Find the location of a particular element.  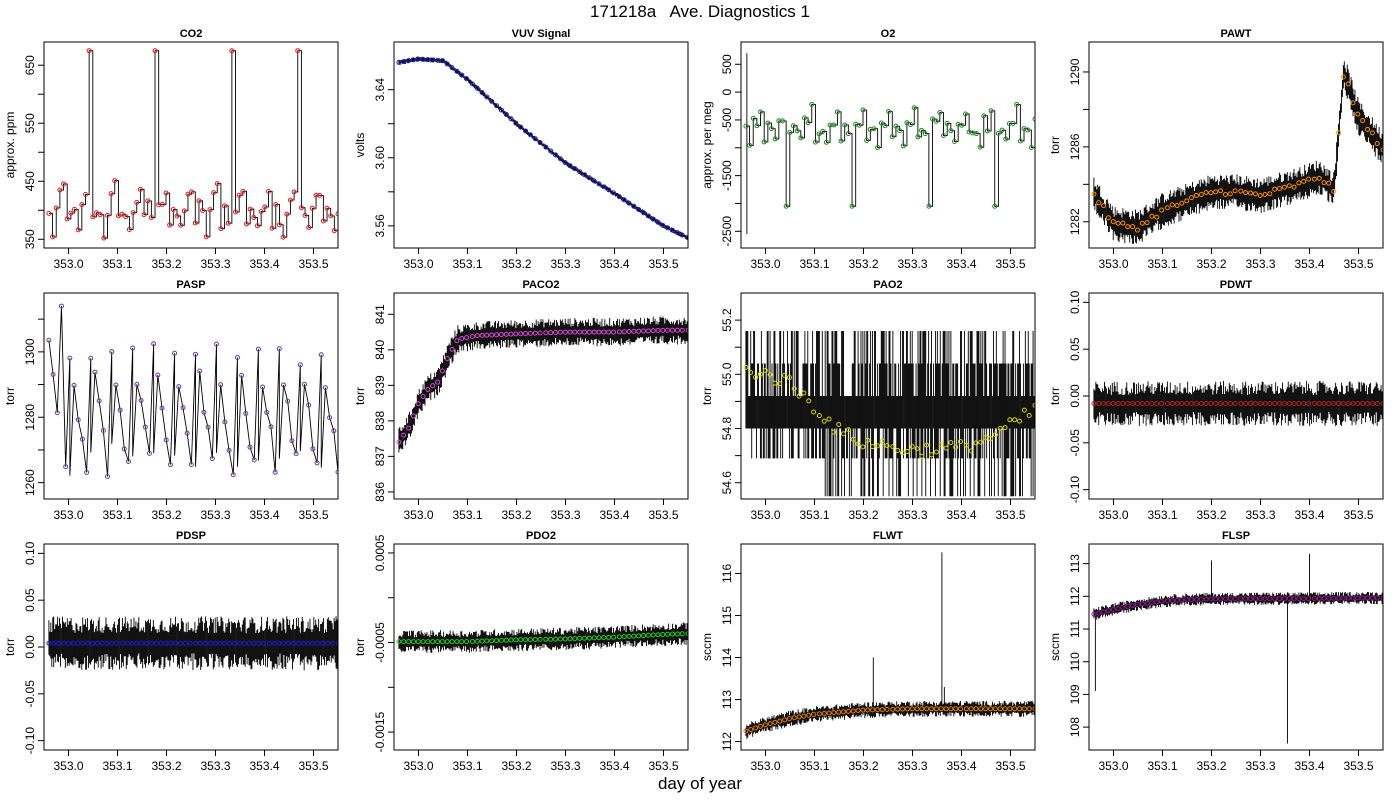

y-tick-label: 113 is located at coordinates (727, 699).